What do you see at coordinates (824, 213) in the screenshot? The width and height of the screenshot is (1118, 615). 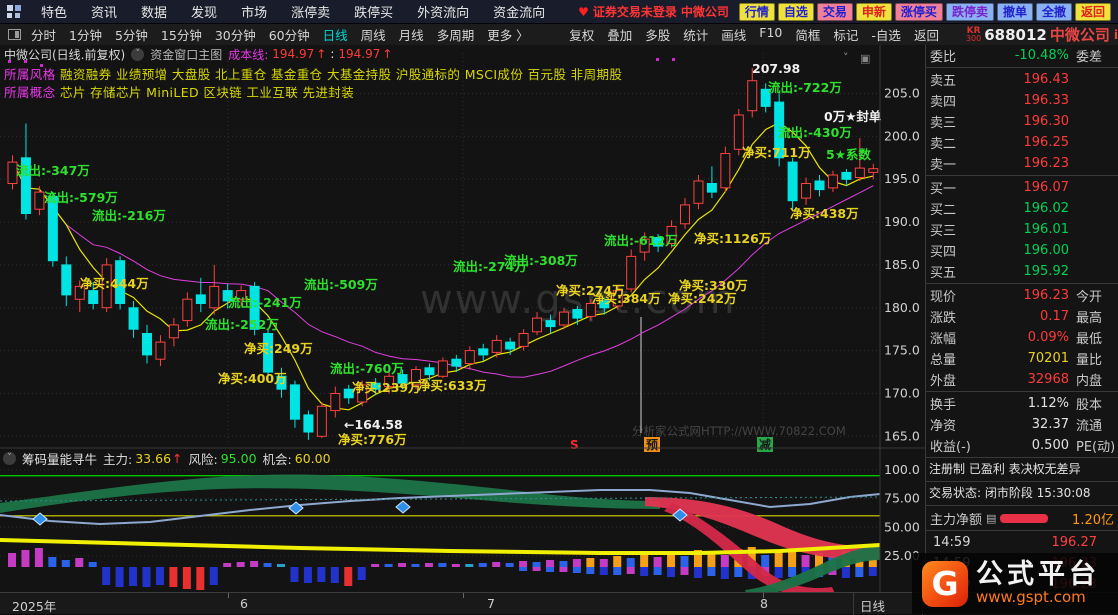 I see `flow-annotation: 净买:438万` at bounding box center [824, 213].